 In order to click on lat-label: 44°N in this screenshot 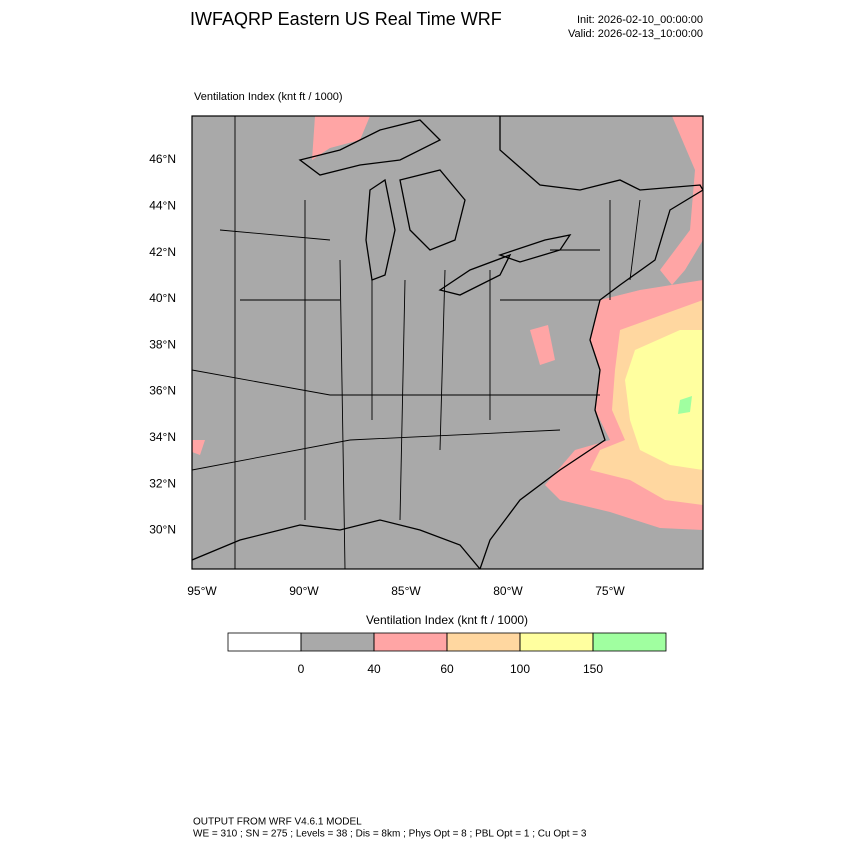, I will do `click(162, 205)`.